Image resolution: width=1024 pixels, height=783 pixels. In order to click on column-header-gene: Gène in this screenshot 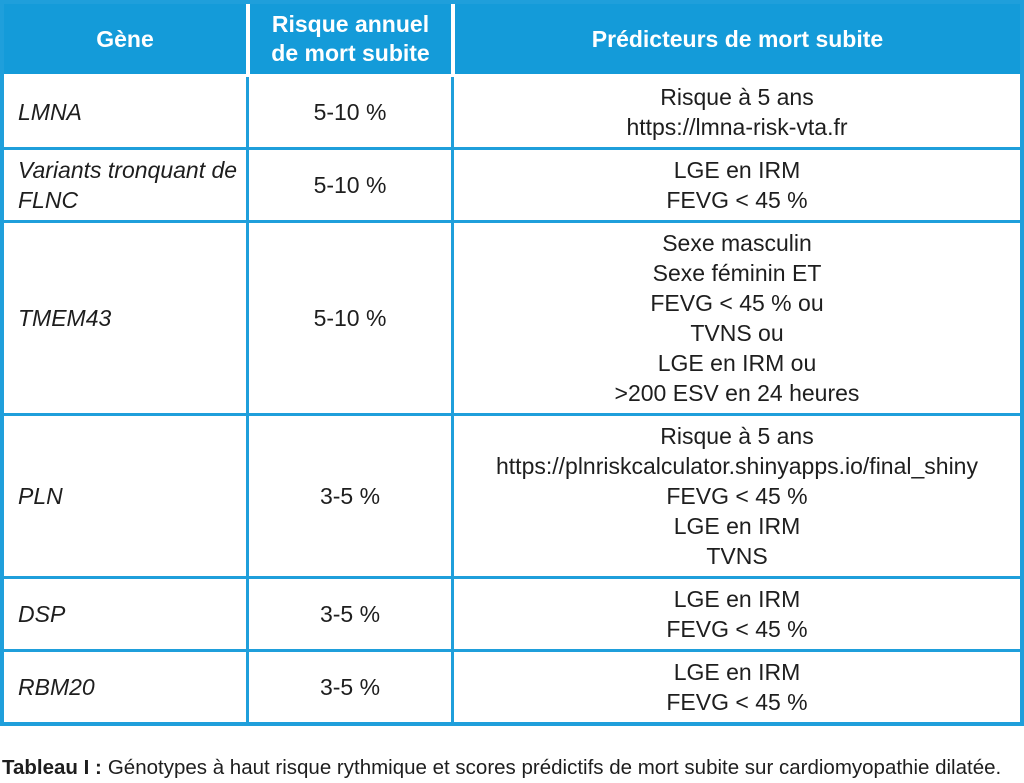, I will do `click(125, 40)`.